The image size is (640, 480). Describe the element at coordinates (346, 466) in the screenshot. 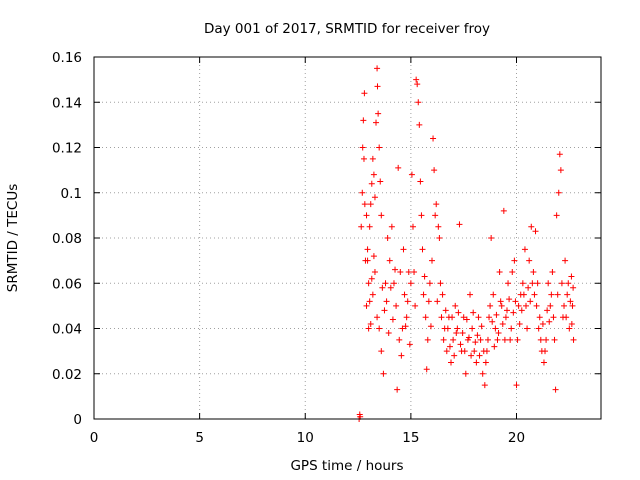

I see `x-axis-label: GPS time / hours` at that location.